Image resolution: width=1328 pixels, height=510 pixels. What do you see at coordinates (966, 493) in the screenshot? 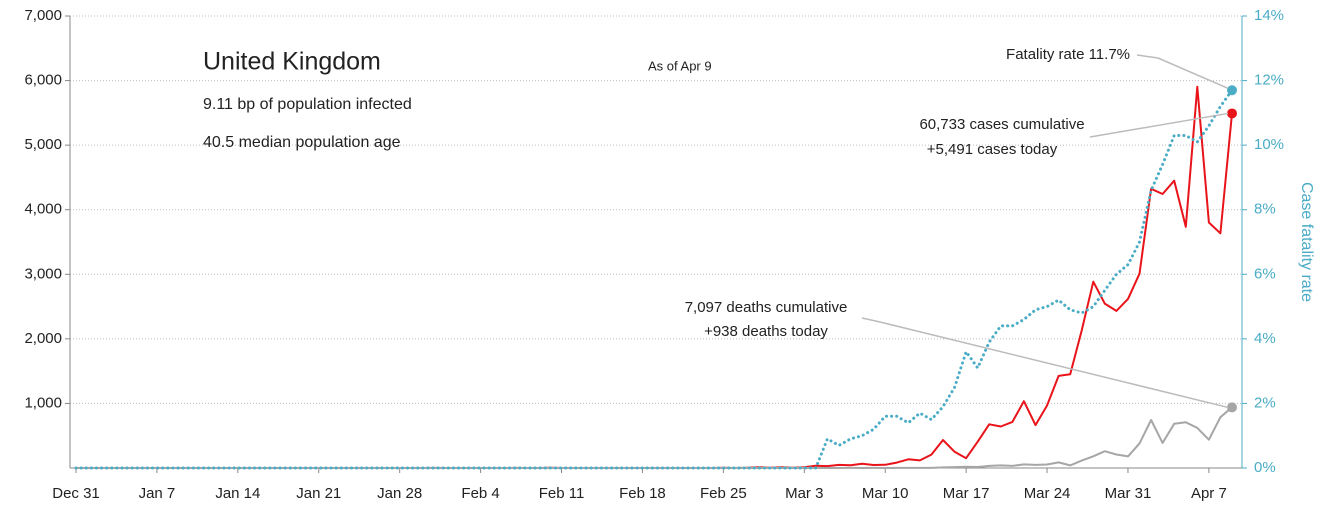
I see `x-tick-label: Mar 17` at bounding box center [966, 493].